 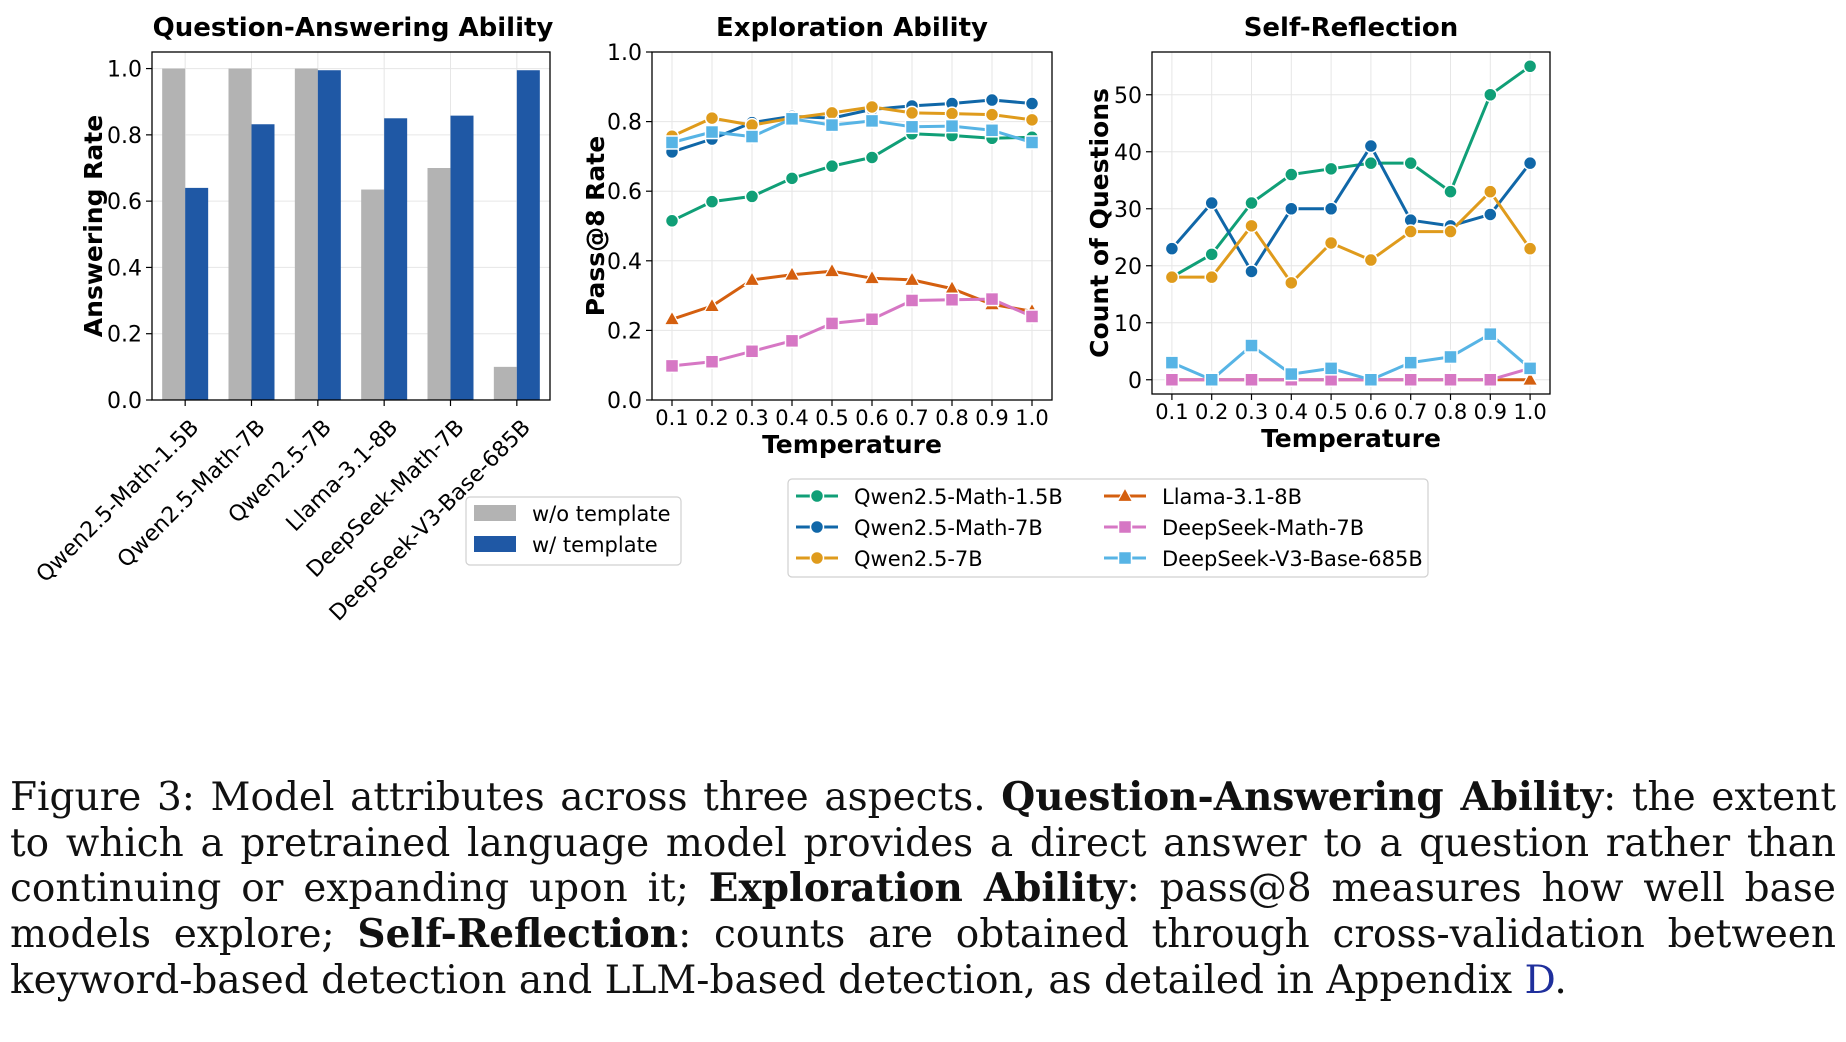 What do you see at coordinates (595, 545) in the screenshot?
I see `legend-label: w/ template` at bounding box center [595, 545].